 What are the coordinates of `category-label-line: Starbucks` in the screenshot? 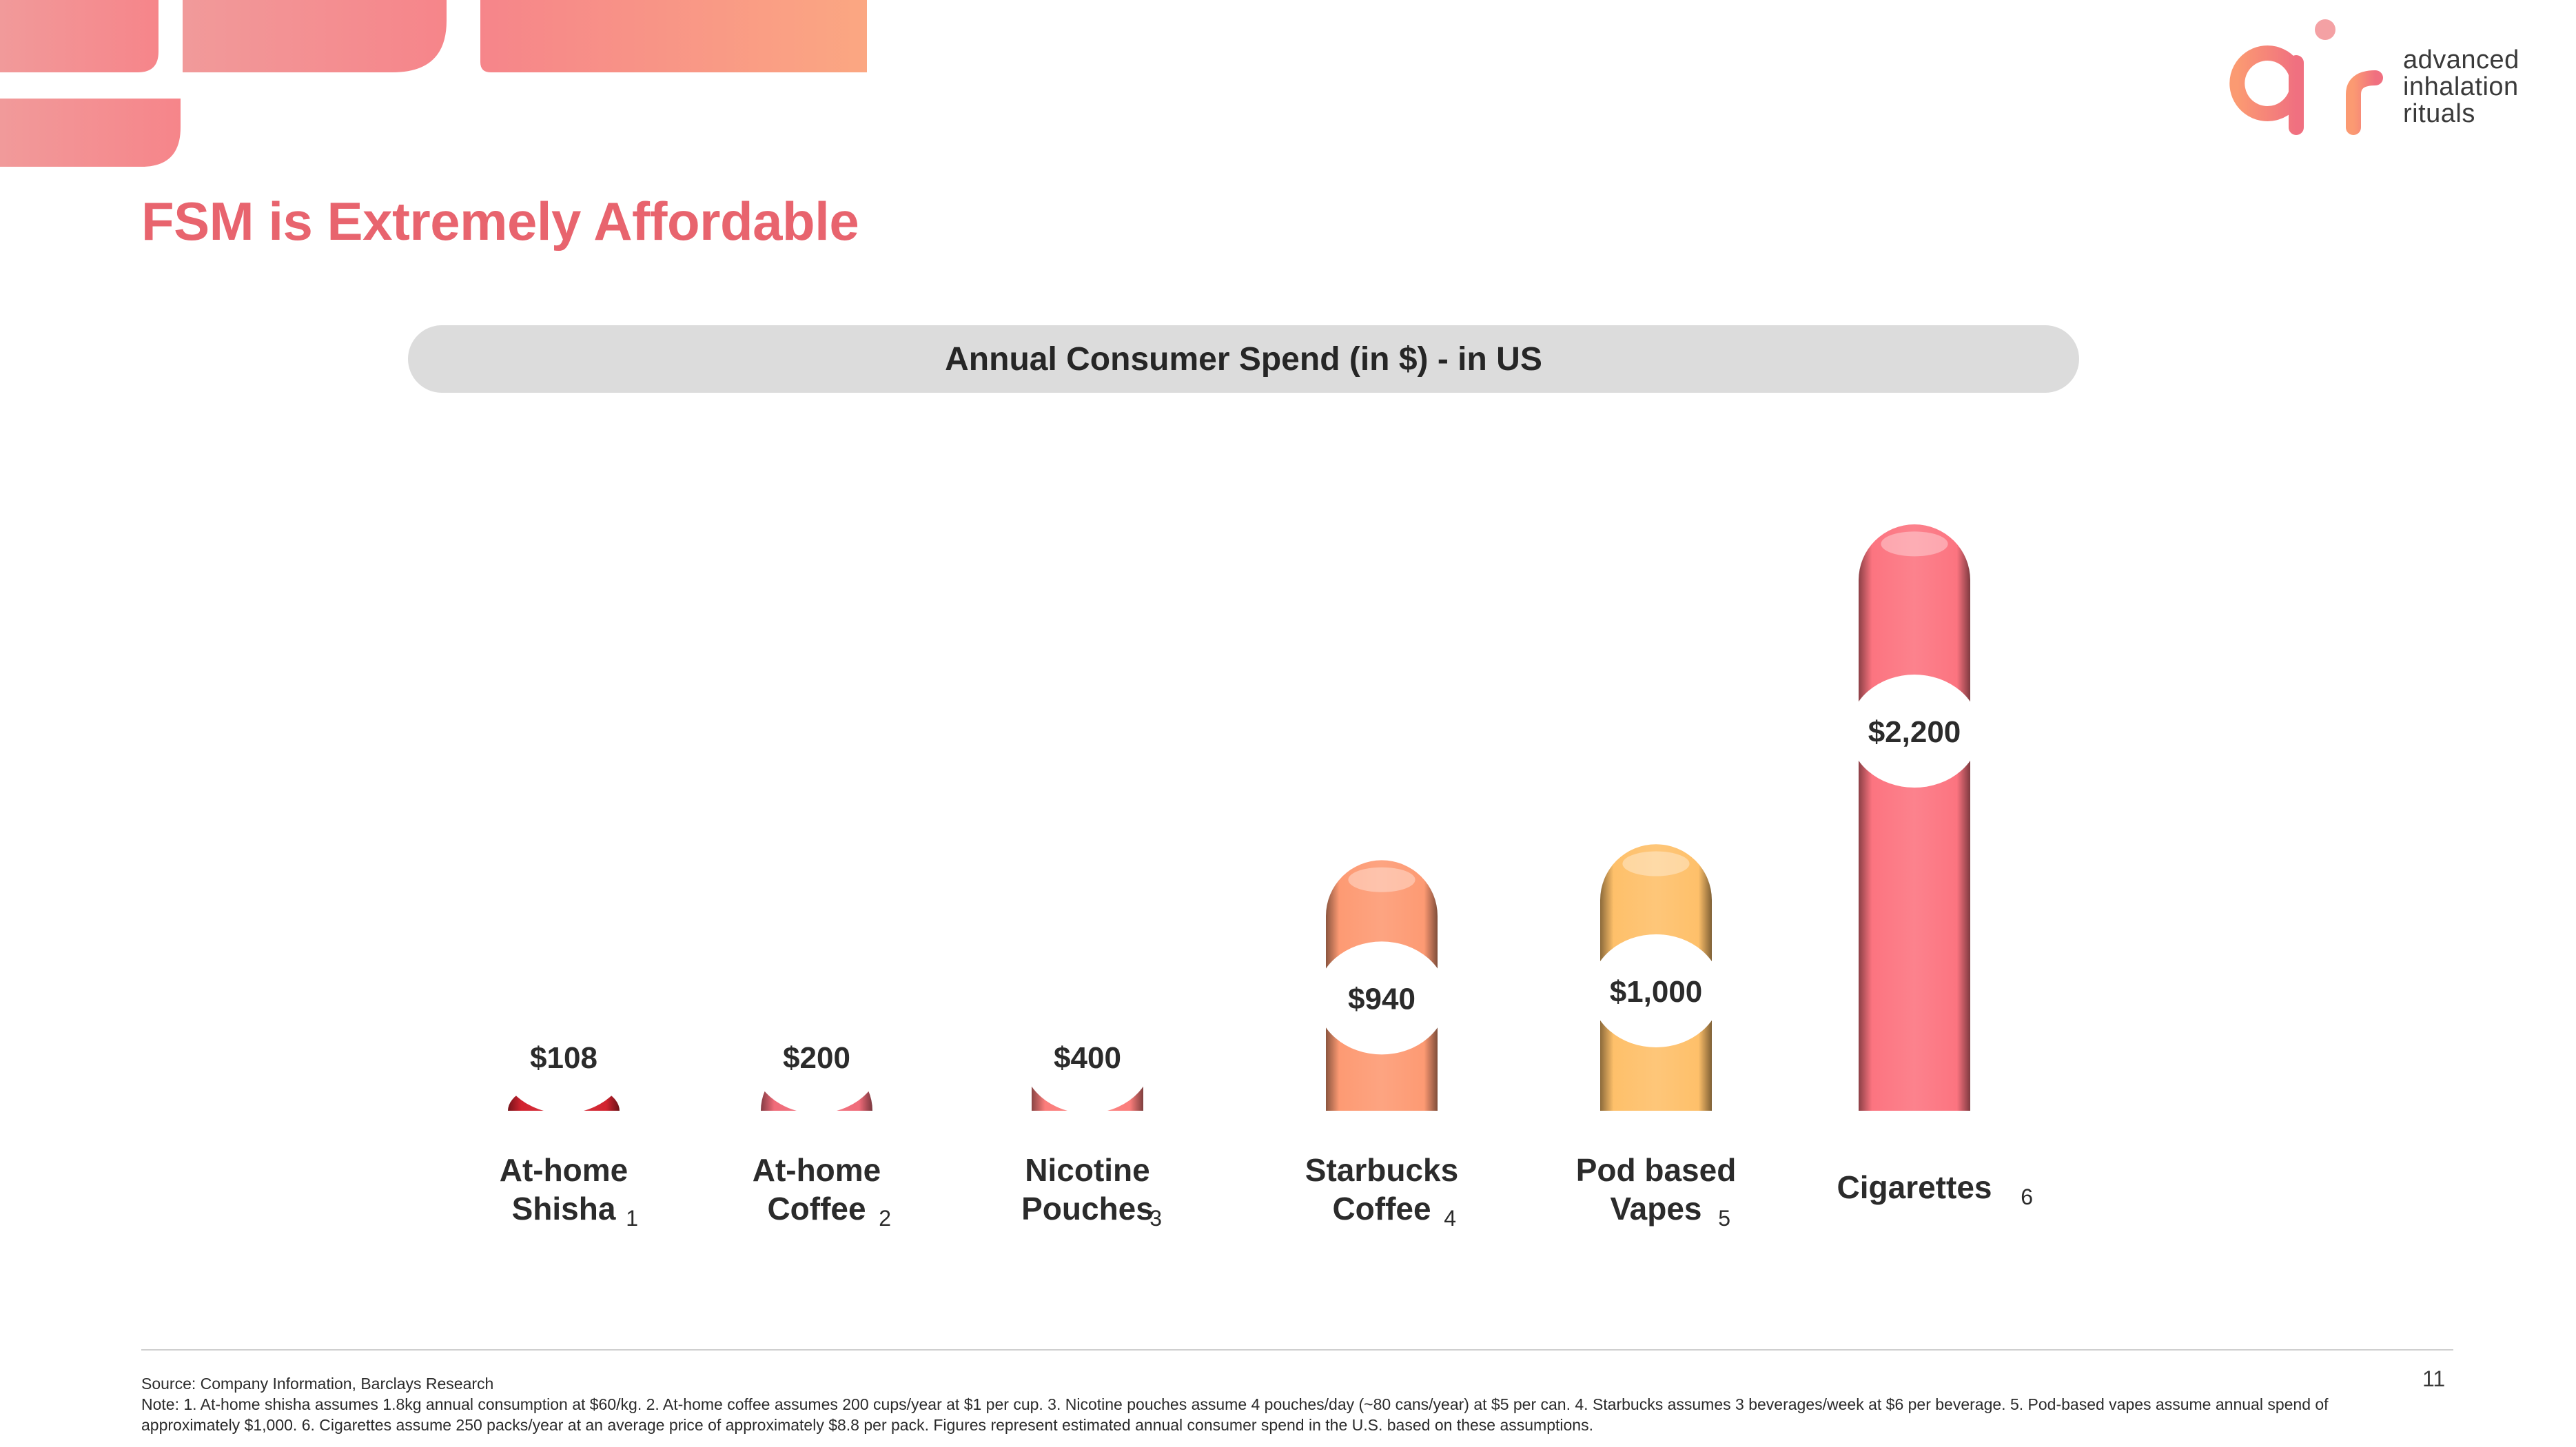 It's located at (1382, 1170).